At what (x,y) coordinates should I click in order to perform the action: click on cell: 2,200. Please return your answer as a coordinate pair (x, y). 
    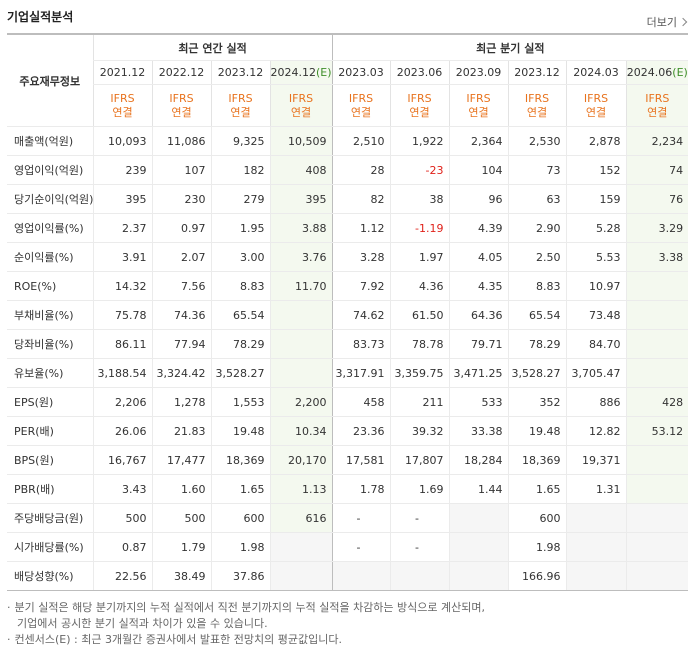
    Looking at the image, I should click on (301, 402).